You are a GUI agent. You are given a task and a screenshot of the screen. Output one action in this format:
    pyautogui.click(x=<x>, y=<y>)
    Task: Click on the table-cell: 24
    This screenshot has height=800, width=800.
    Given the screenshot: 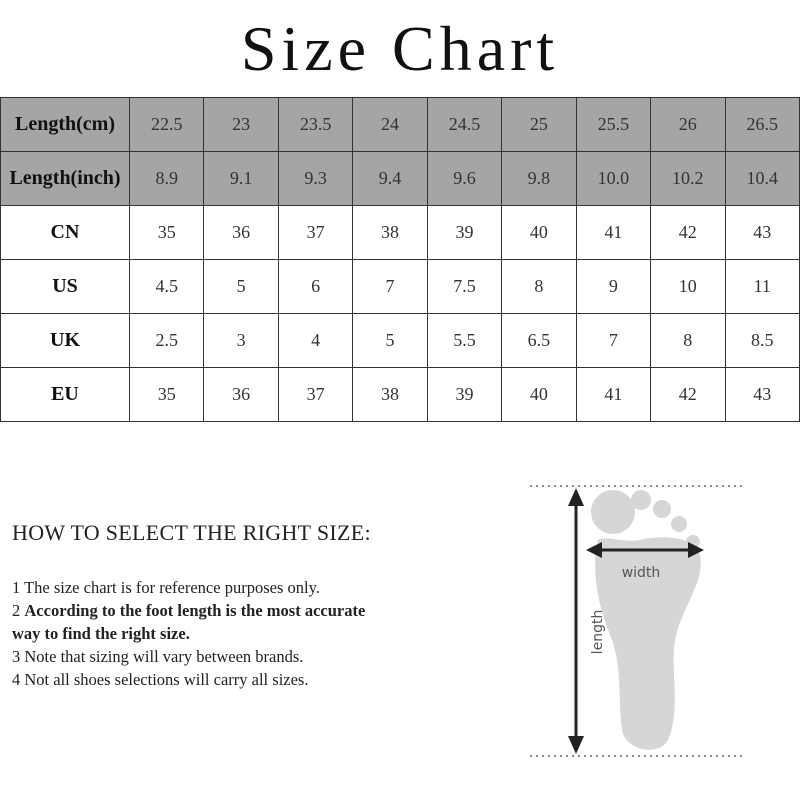 What is the action you would take?
    pyautogui.click(x=390, y=124)
    